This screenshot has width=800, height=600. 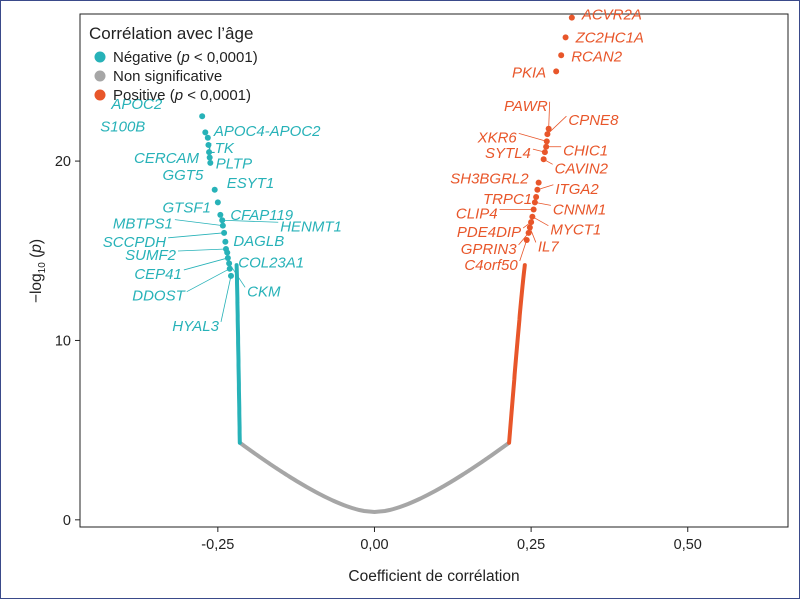 I want to click on label-apoc4-apoc2: APOC4-APOC2, so click(x=267, y=131).